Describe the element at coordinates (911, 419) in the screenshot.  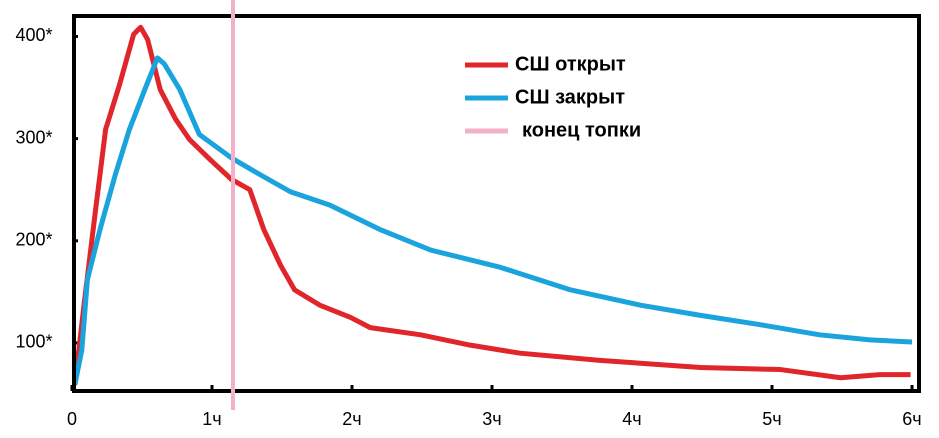
I see `x-tick-label: 6ч` at that location.